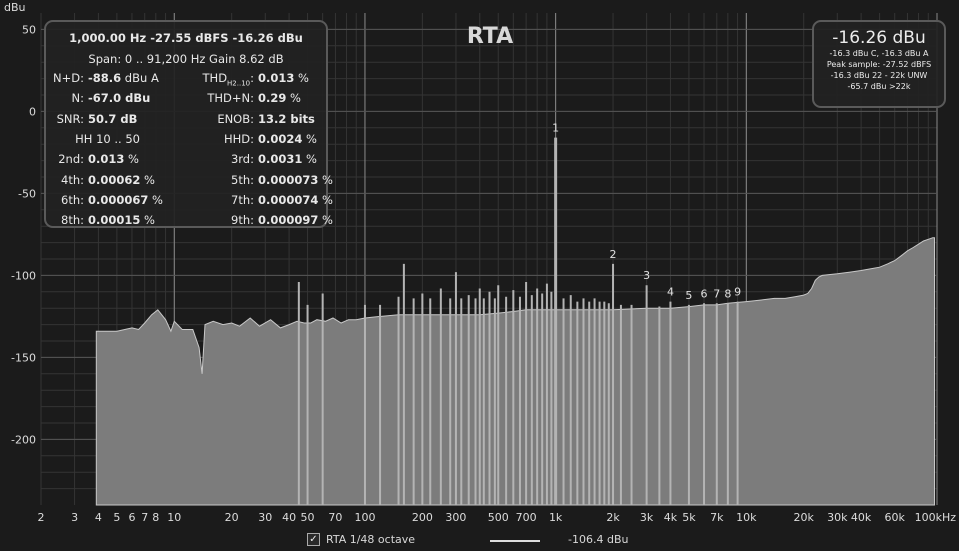 Image resolution: width=959 pixels, height=551 pixels. I want to click on x-tick-label: 4k, so click(671, 517).